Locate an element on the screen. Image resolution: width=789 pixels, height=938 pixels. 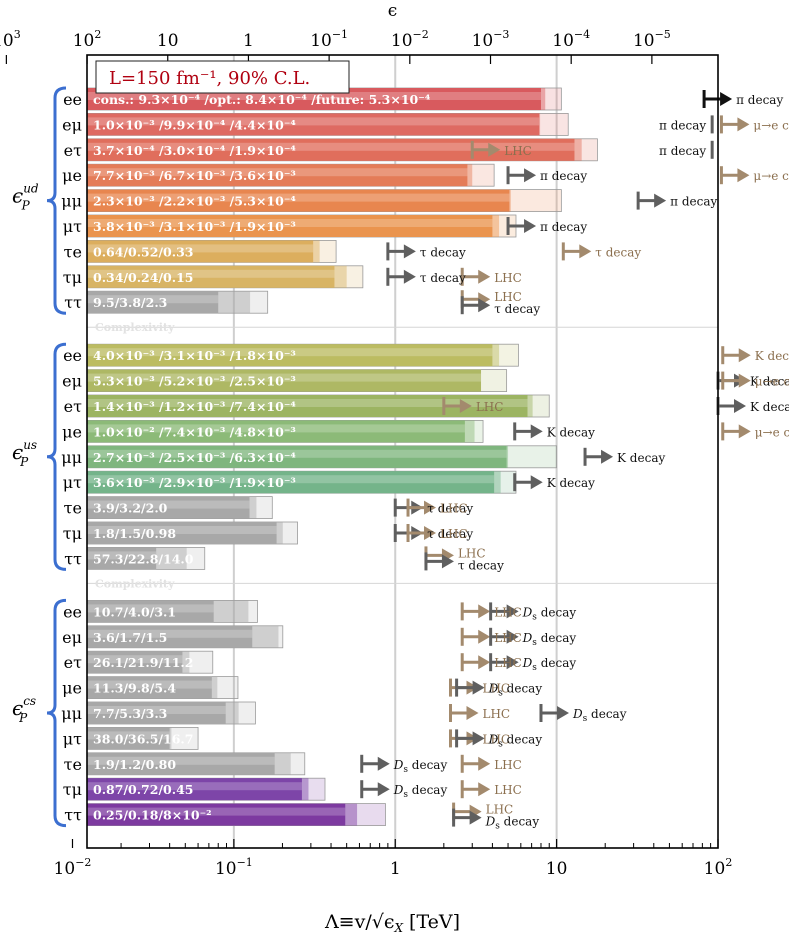
bar-label: 11.3/9.8/5.4 is located at coordinates (134, 688).